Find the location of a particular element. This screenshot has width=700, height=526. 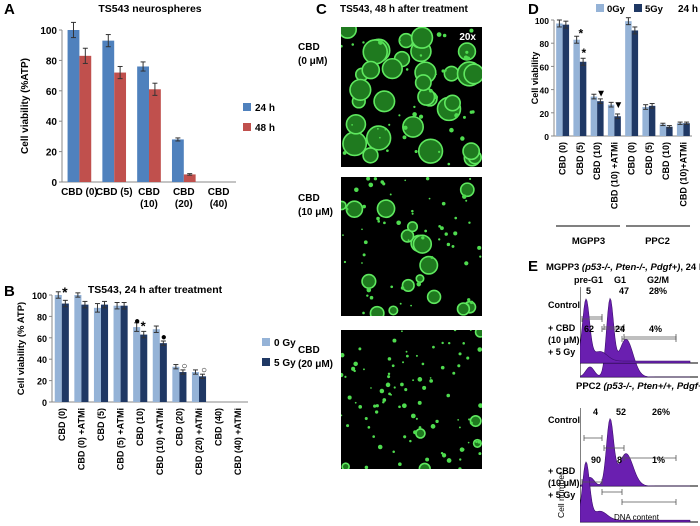

y-tick-label: 40 is located at coordinates (52, 122).